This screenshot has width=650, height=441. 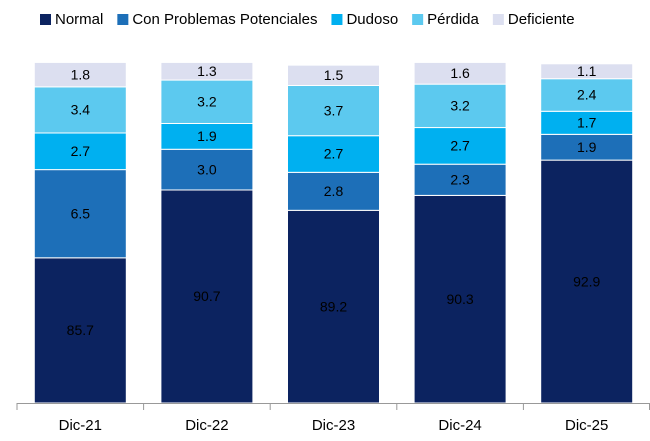 What do you see at coordinates (80, 425) in the screenshot?
I see `x-tick-label: Dic-21` at bounding box center [80, 425].